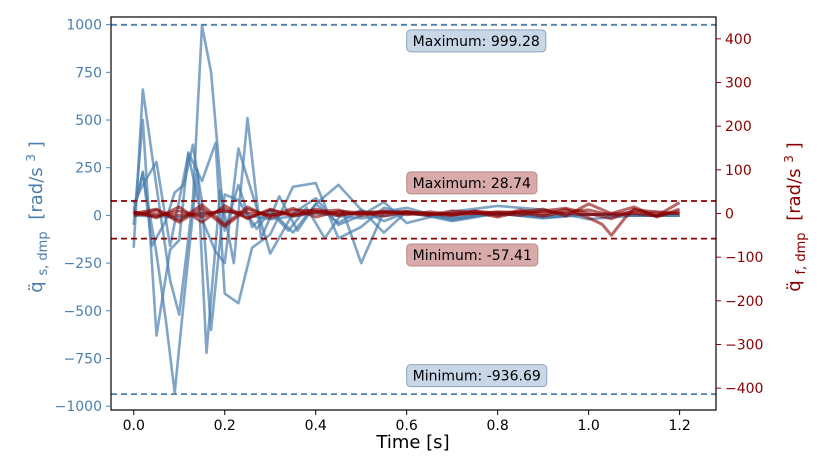  I want to click on x-axis-ticks: 0.0 0.2 0.4 0.6 0.8 1.0 1.2, so click(407, 422).